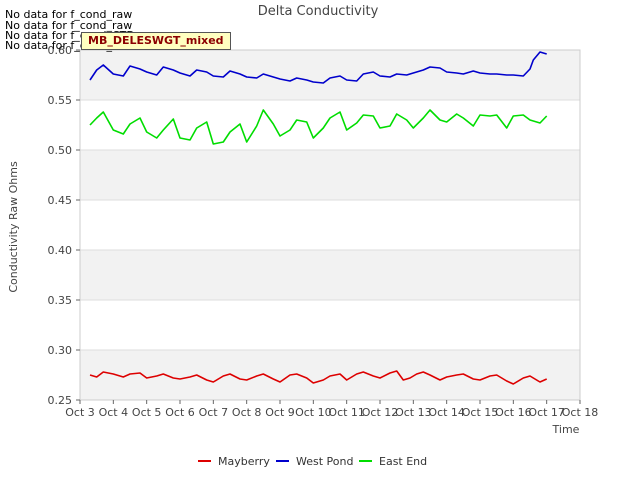 This screenshot has height=480, width=640. Describe the element at coordinates (546, 412) in the screenshot. I see `x-tick-label: Oct 17` at that location.